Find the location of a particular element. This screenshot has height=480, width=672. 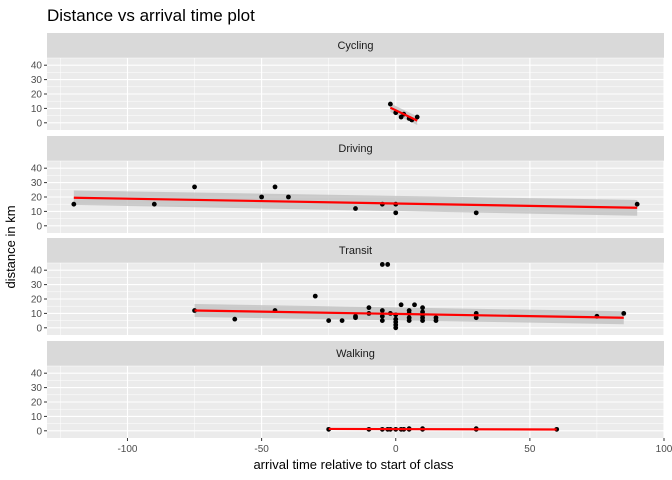

x-axis: -100 -50 0 50 100 is located at coordinates (394, 446).